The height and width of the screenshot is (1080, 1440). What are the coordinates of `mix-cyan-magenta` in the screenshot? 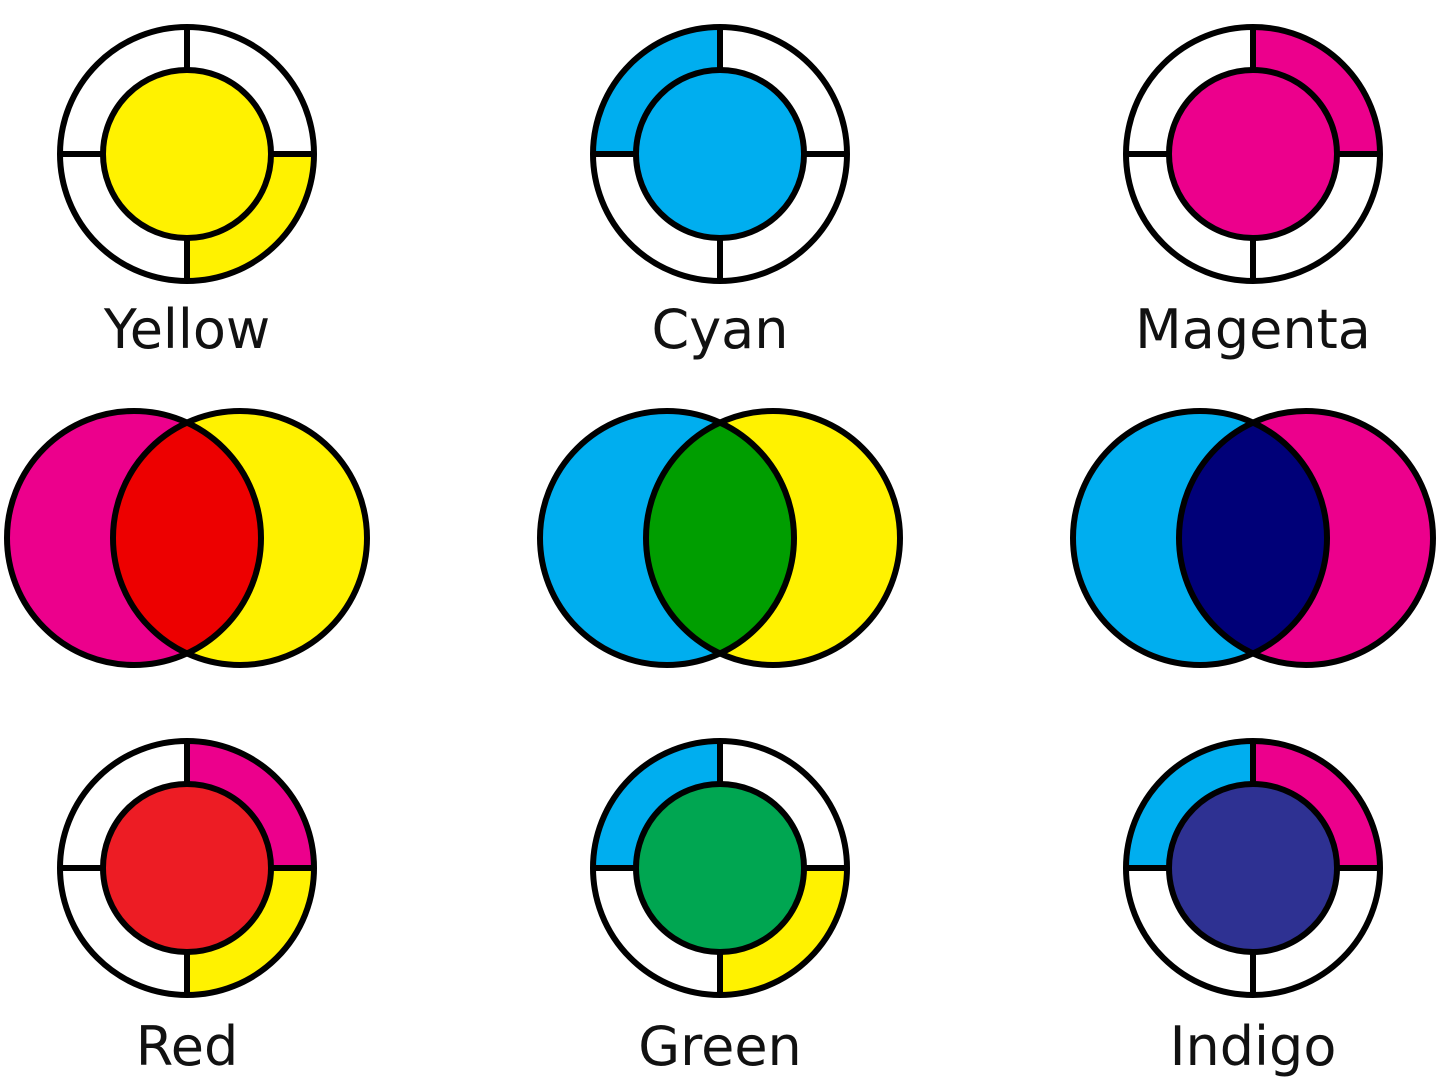 It's located at (1253, 538).